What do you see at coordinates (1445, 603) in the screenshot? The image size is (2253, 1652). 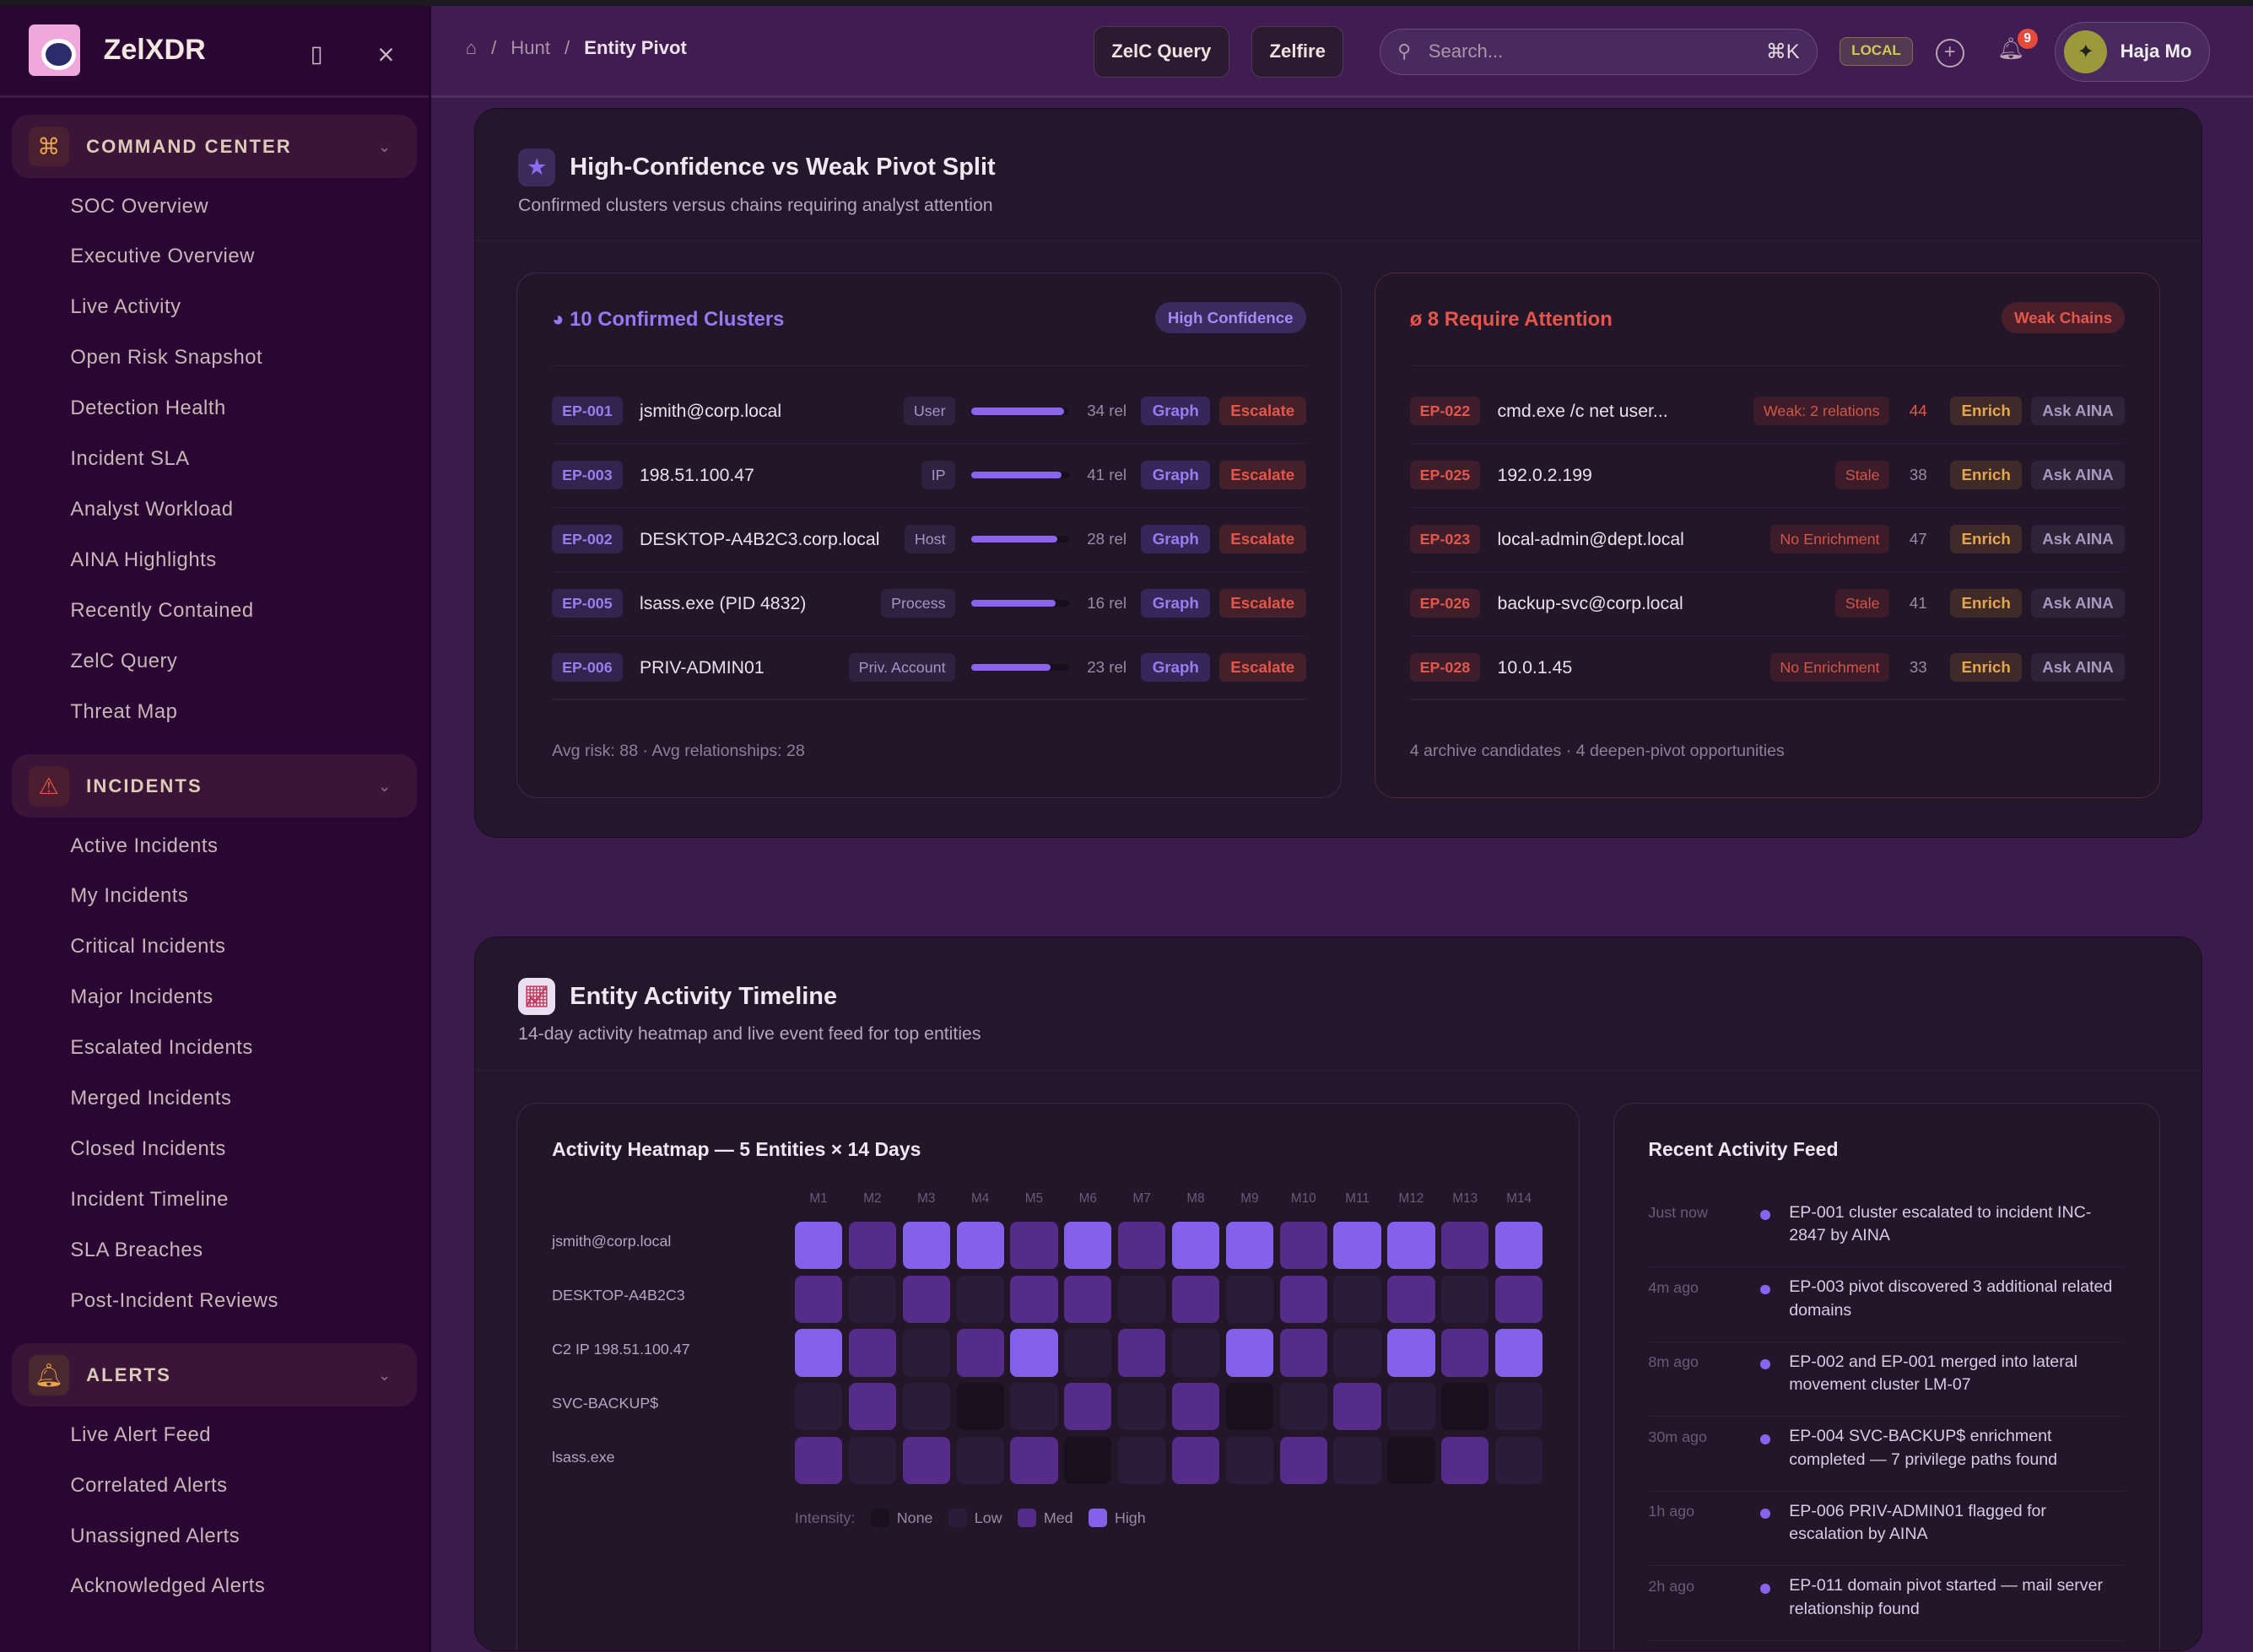 I see `entity-id: EP-026` at bounding box center [1445, 603].